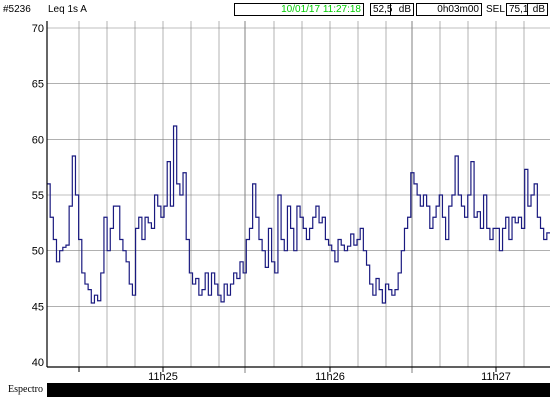 The image size is (550, 397). Describe the element at coordinates (38, 307) in the screenshot. I see `y-tick-label: 45` at that location.